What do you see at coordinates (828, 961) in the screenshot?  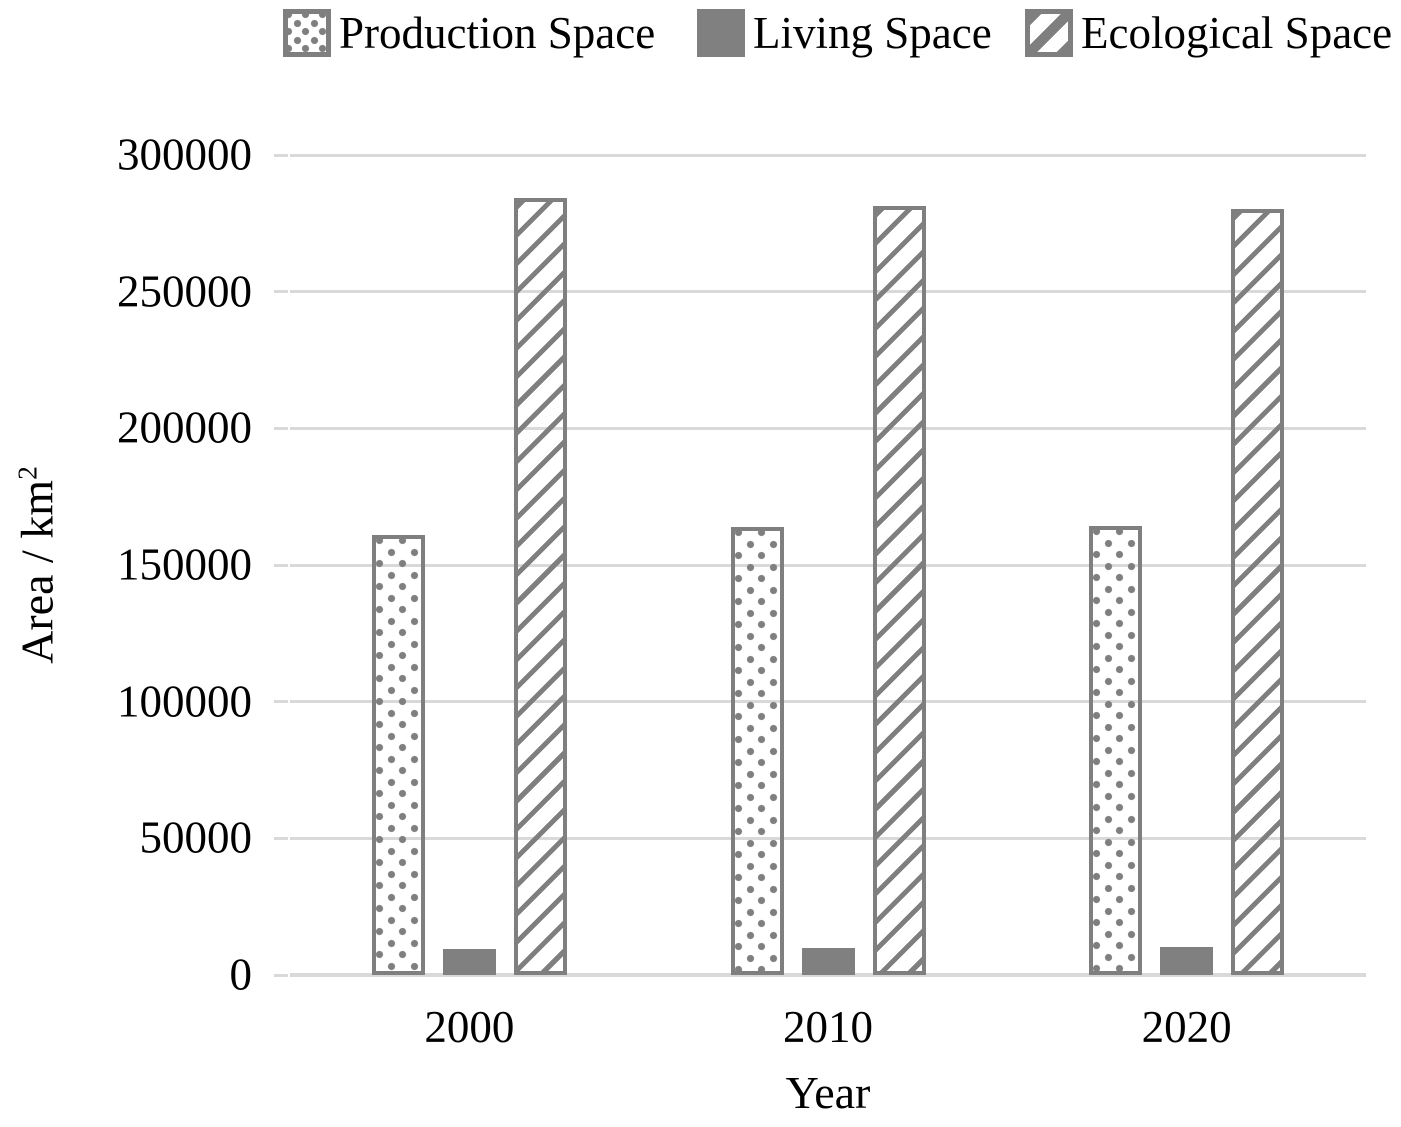 I see `bar-living-space-2010` at bounding box center [828, 961].